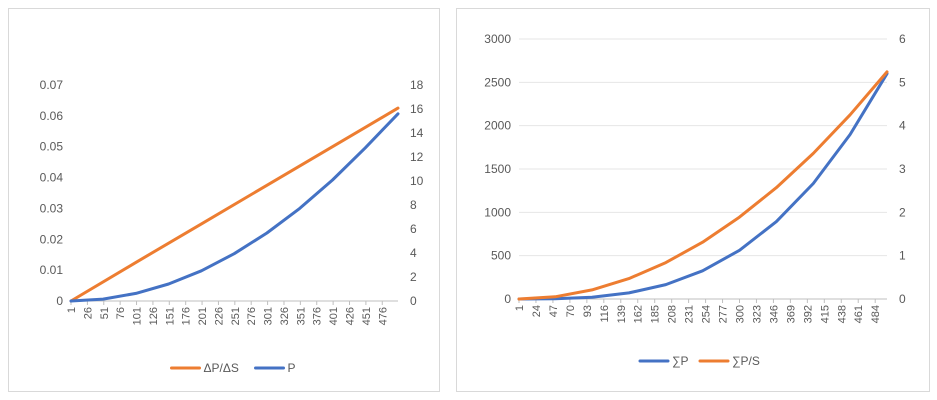 The width and height of the screenshot is (937, 400). Describe the element at coordinates (52, 208) in the screenshot. I see `y-left-tick-label: 0.03` at that location.